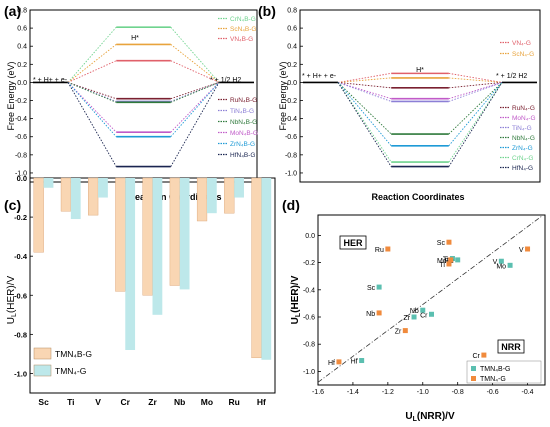  What do you see at coordinates (73, 354) in the screenshot?
I see `pc-legend-label: TMN₄B-G` at bounding box center [73, 354].